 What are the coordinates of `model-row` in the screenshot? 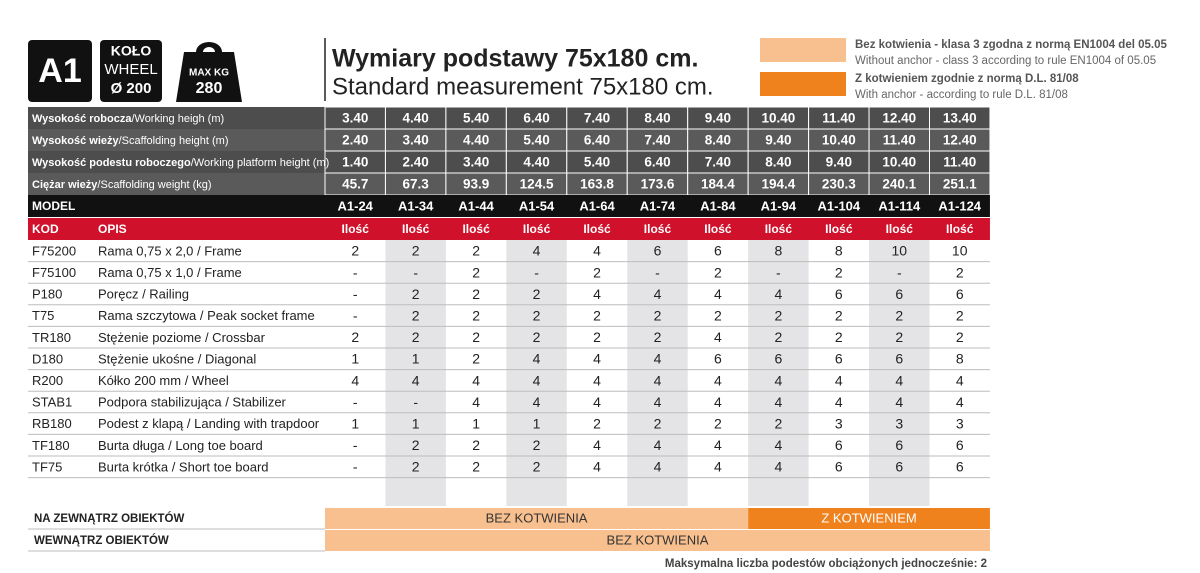 It's located at (509, 206).